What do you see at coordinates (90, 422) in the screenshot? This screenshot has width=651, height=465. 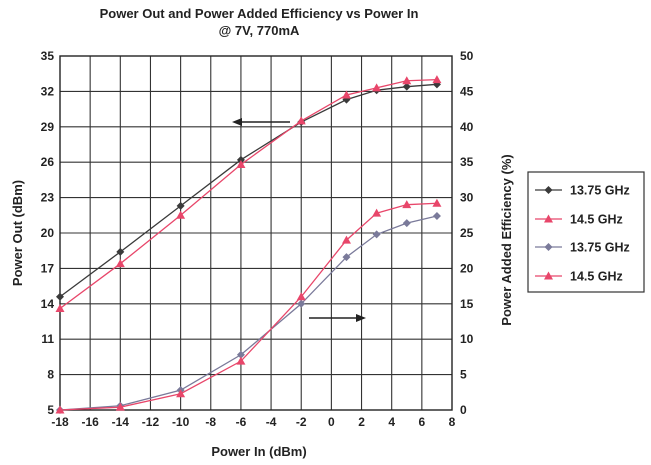 I see `x-tick-label: -16` at bounding box center [90, 422].